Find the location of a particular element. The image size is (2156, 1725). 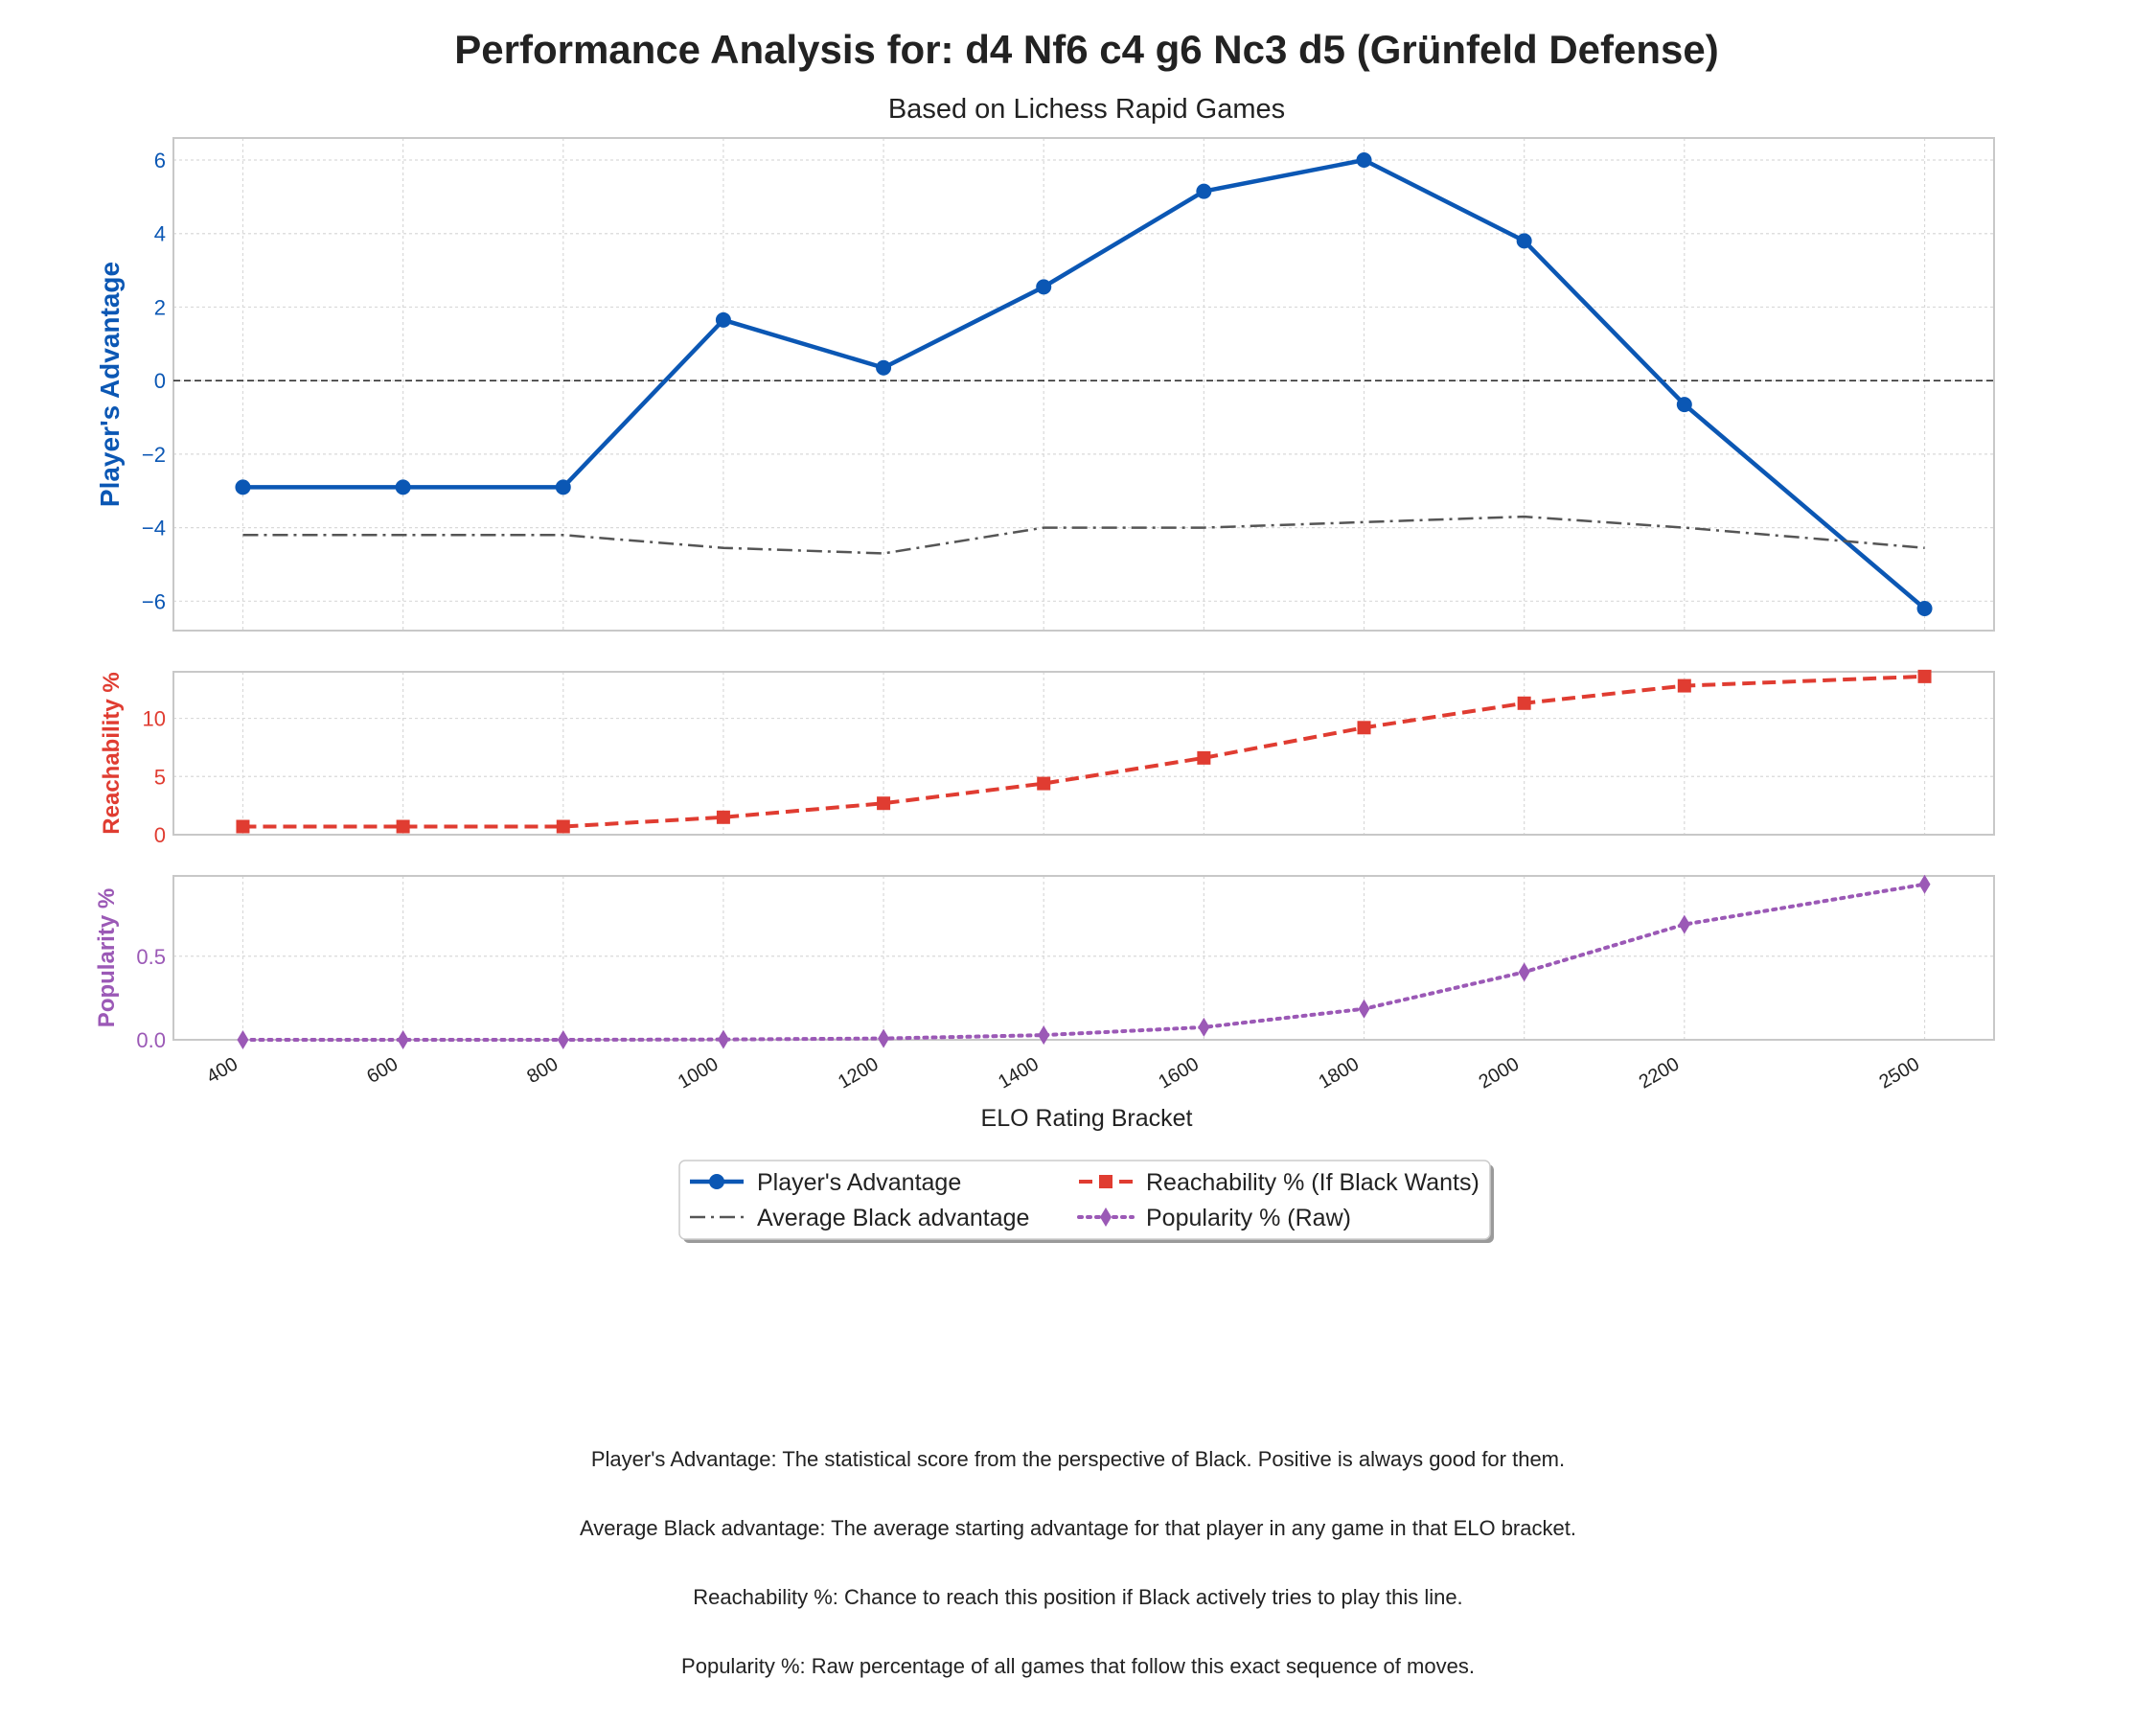

x-tick-label: 800 is located at coordinates (542, 1070).